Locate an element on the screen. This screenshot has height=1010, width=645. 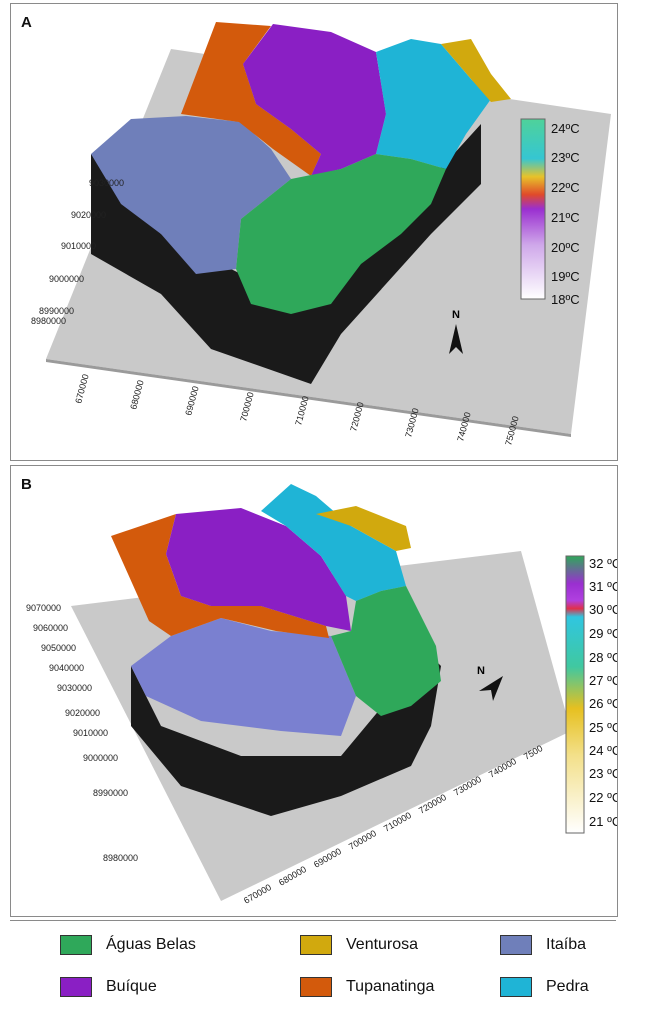
extrusion-wall-b is located at coordinates (286, 731).